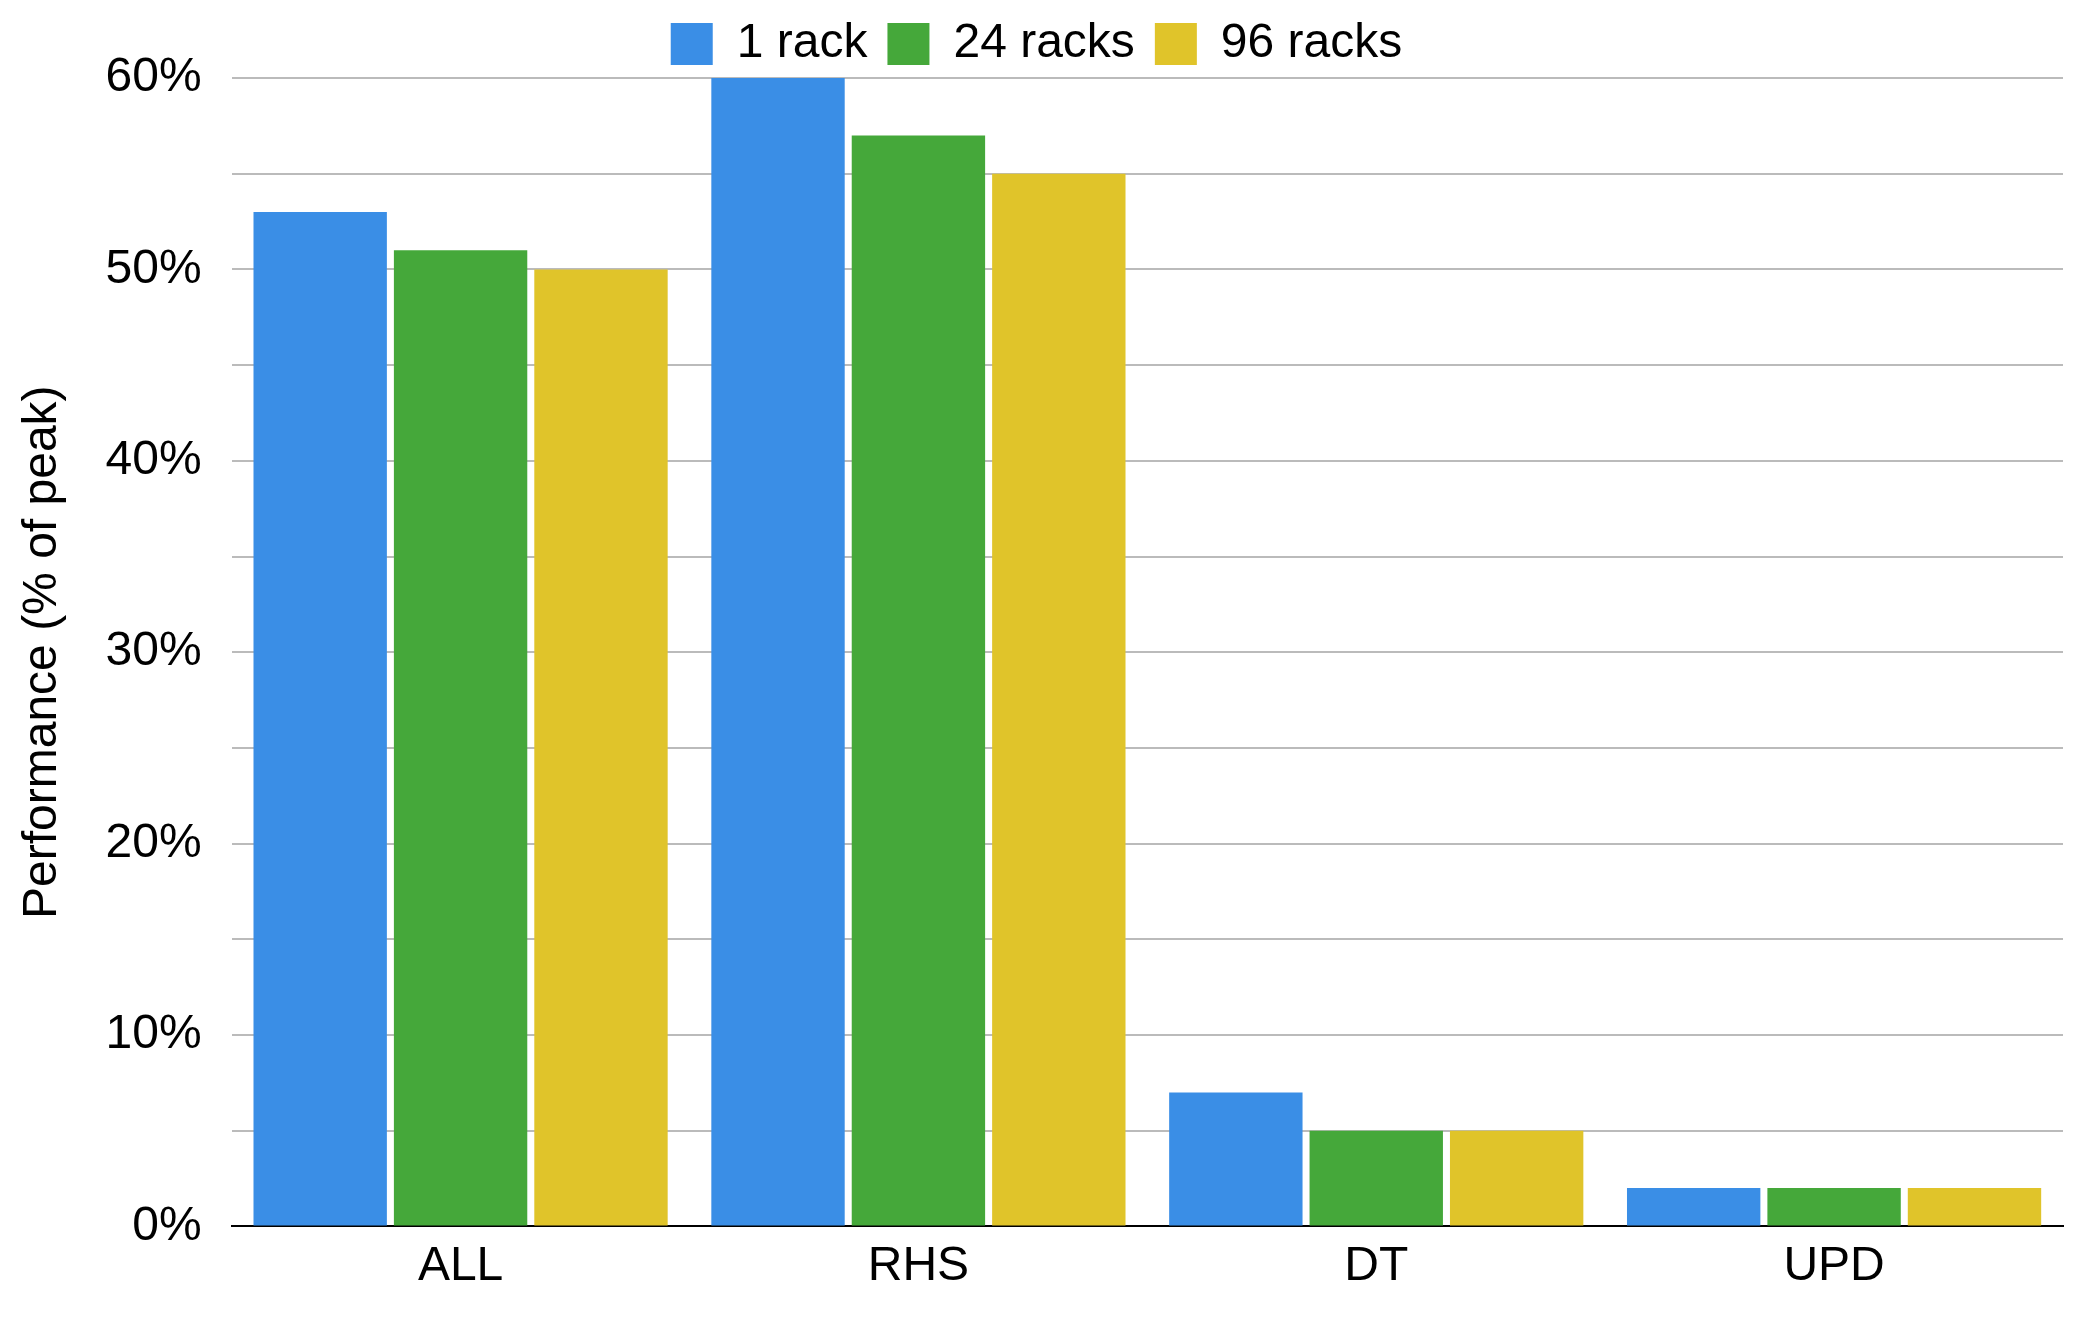 This screenshot has height=1318, width=2073. What do you see at coordinates (460, 1264) in the screenshot?
I see `x-tick-label: ALL` at bounding box center [460, 1264].